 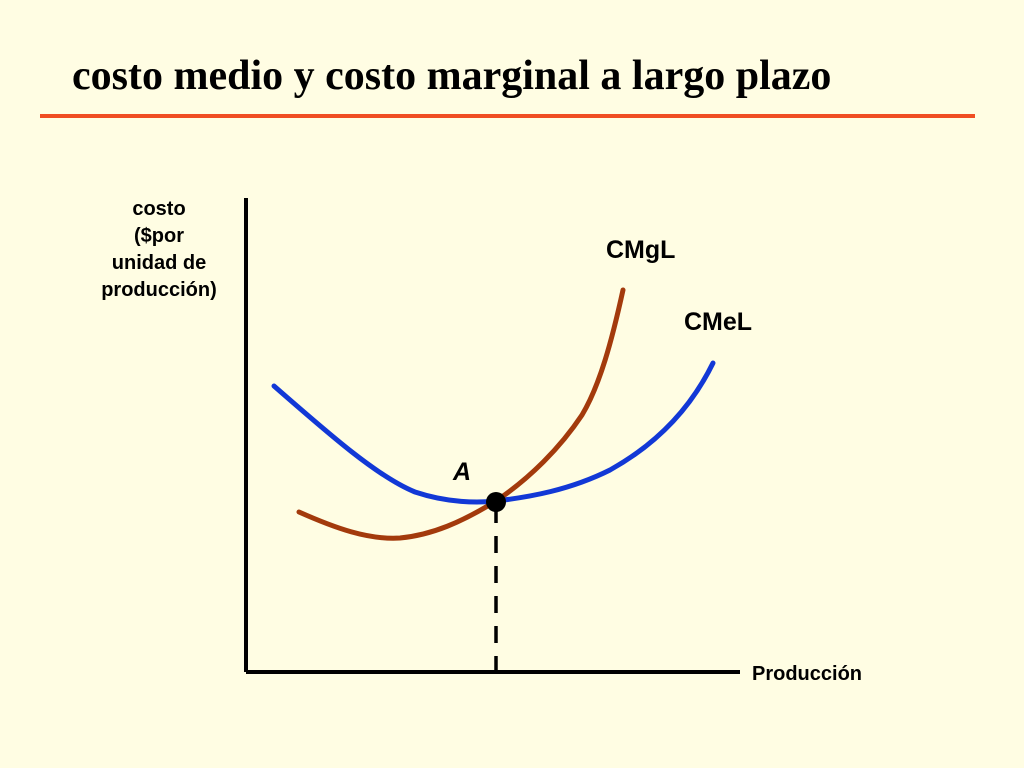 What do you see at coordinates (159, 209) in the screenshot?
I see `y-axis-label-line-1: costo` at bounding box center [159, 209].